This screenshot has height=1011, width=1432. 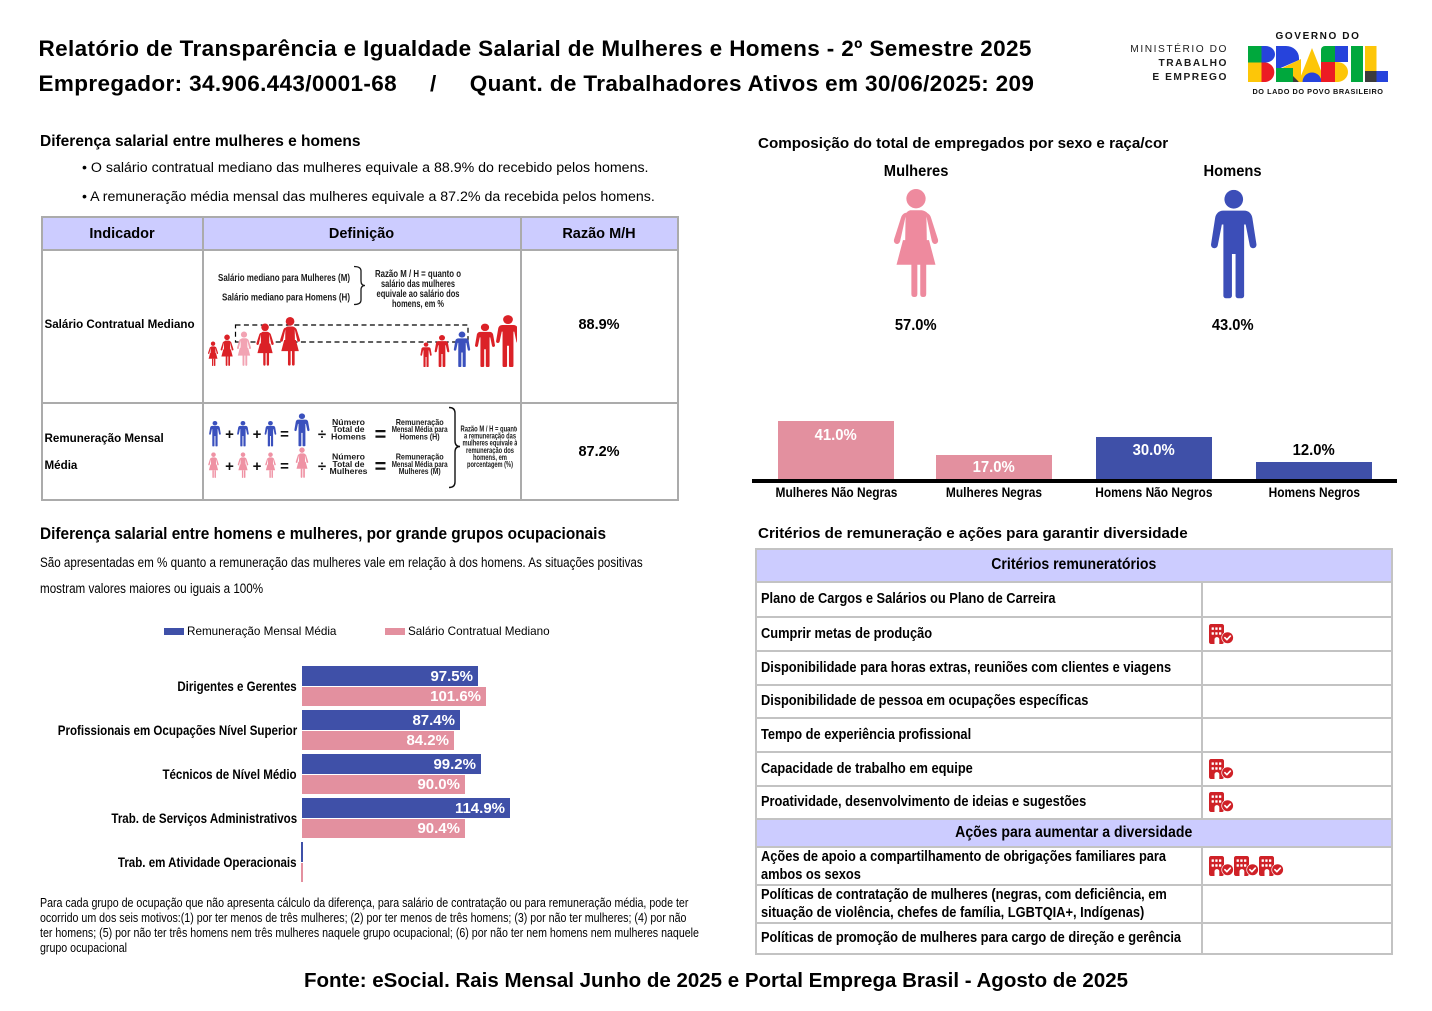 What do you see at coordinates (284, 278) in the screenshot?
I see `svg-text:Salário mediano para Mulheres: Salário mediano para Mulheres (M)` at bounding box center [284, 278].